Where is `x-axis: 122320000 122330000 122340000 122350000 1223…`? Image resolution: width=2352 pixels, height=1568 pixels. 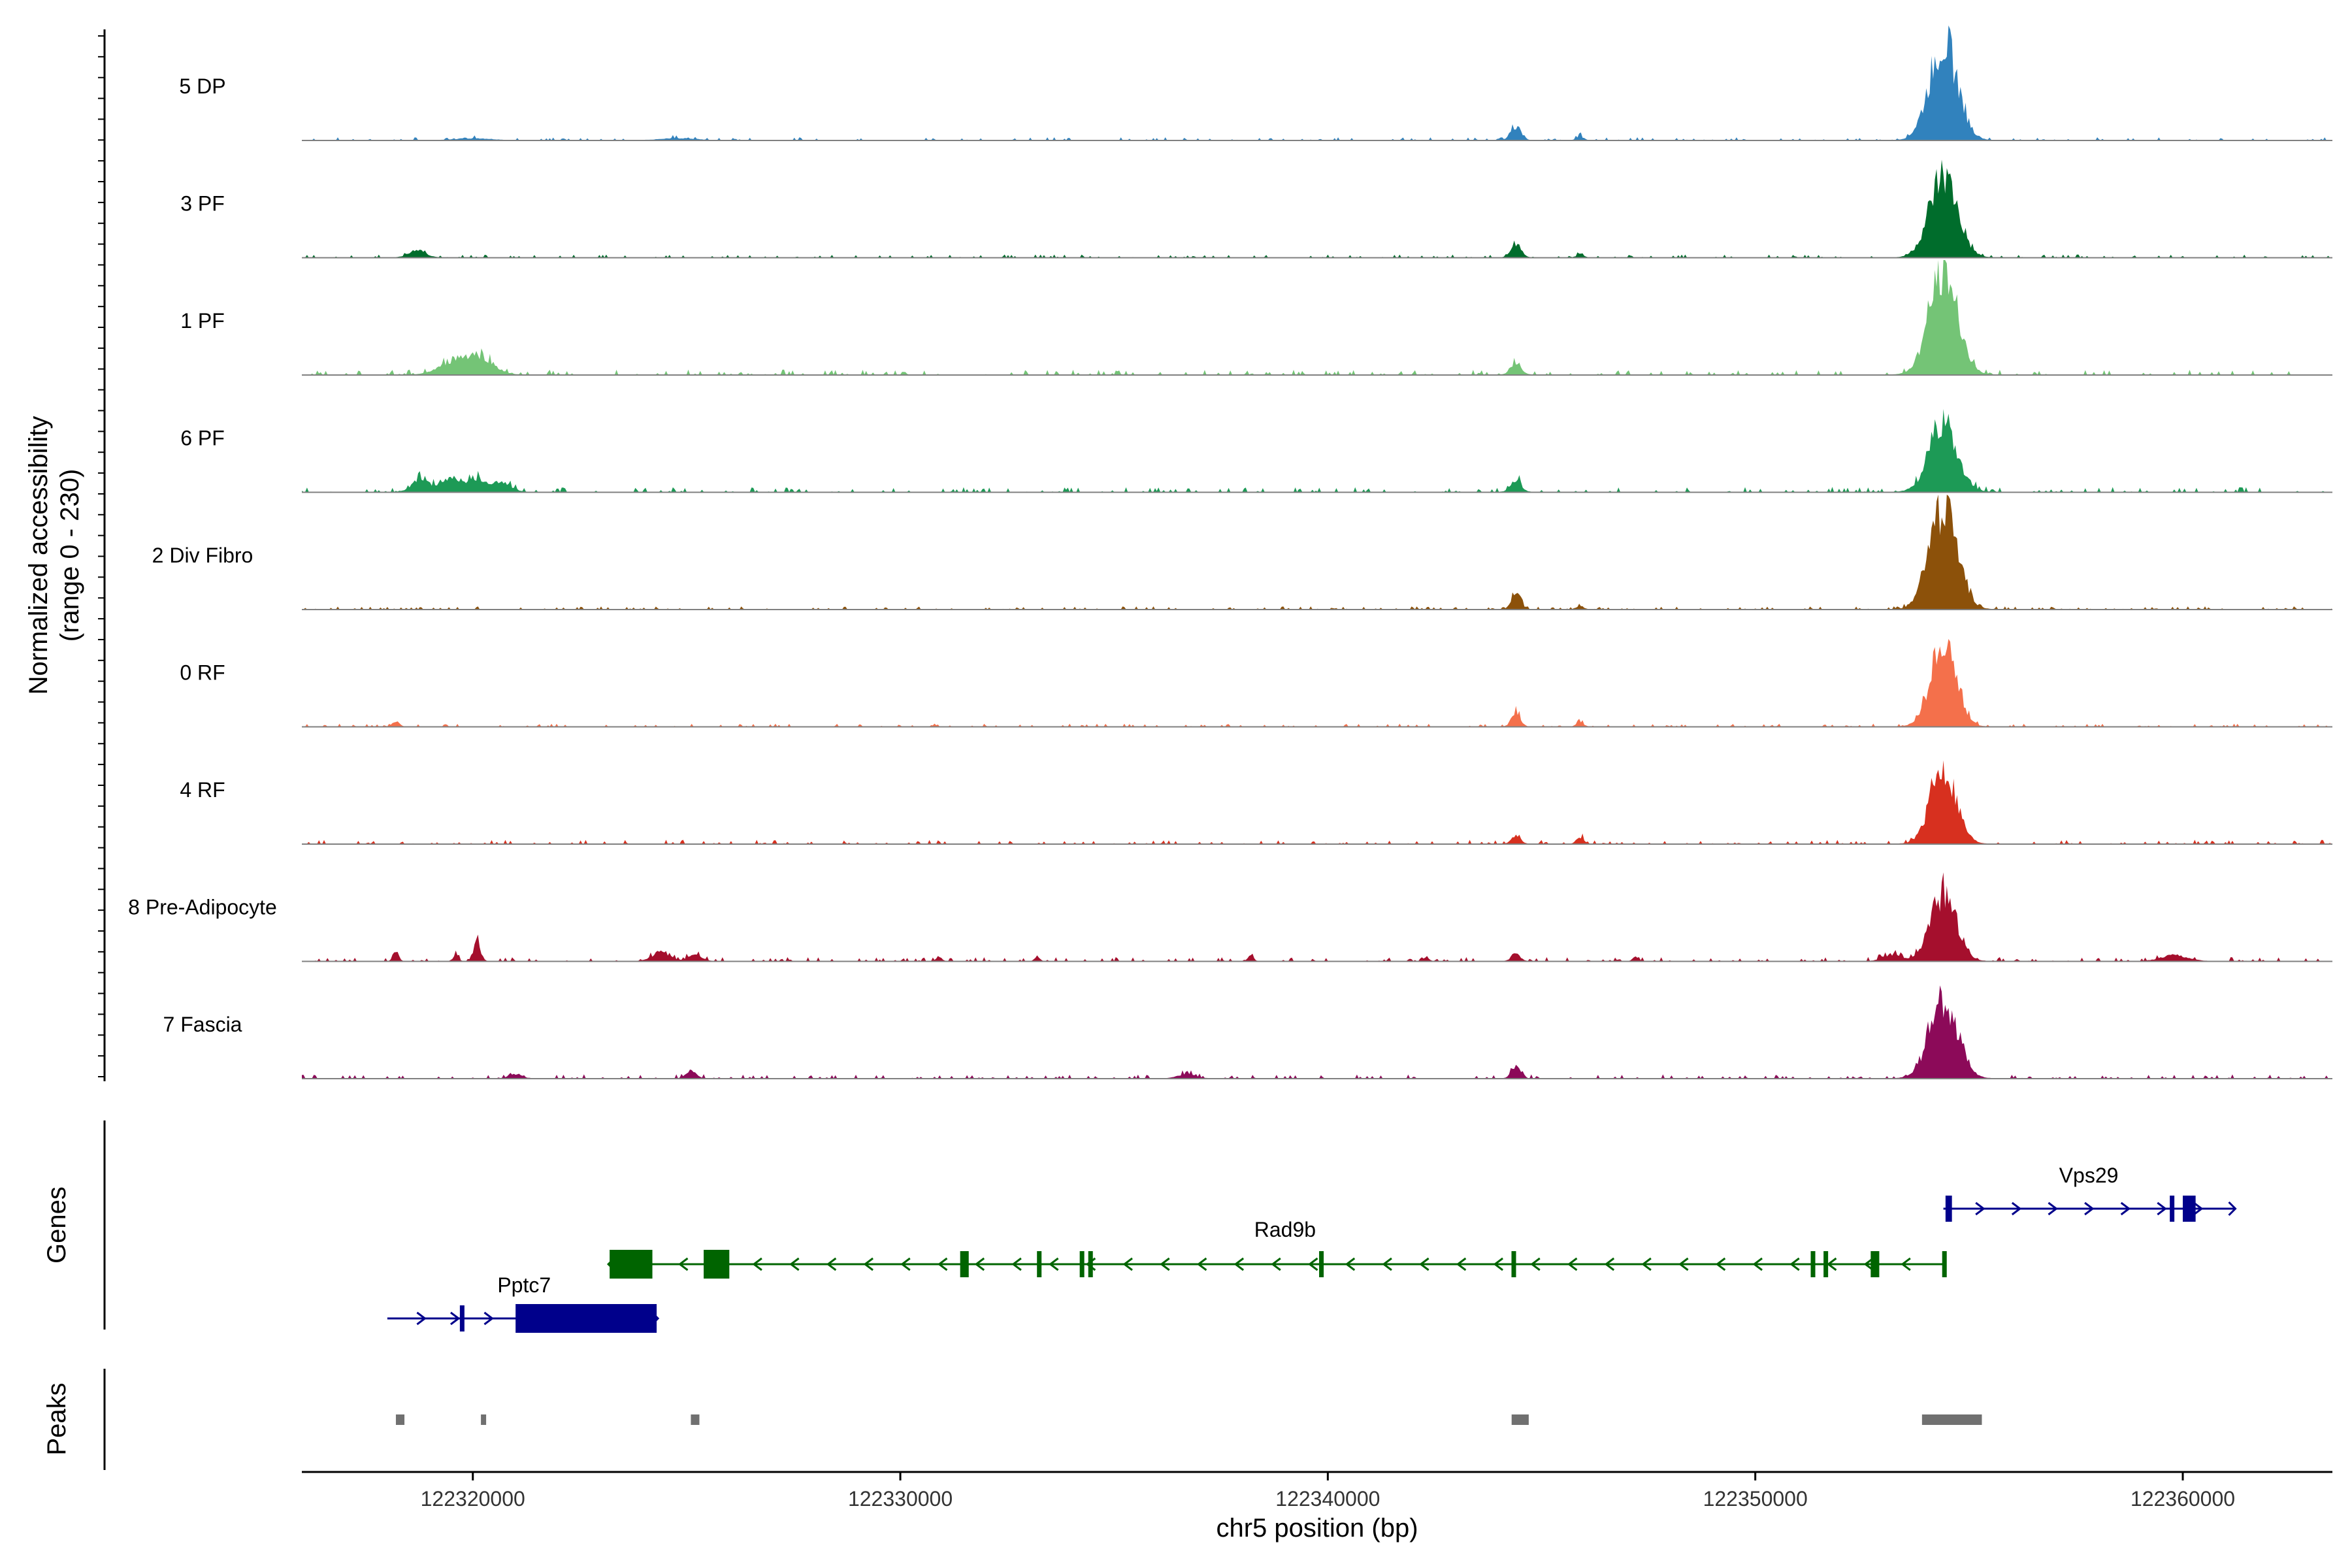 x-axis: 122320000 122330000 122340000 122350000 1223… is located at coordinates (1317, 1507).